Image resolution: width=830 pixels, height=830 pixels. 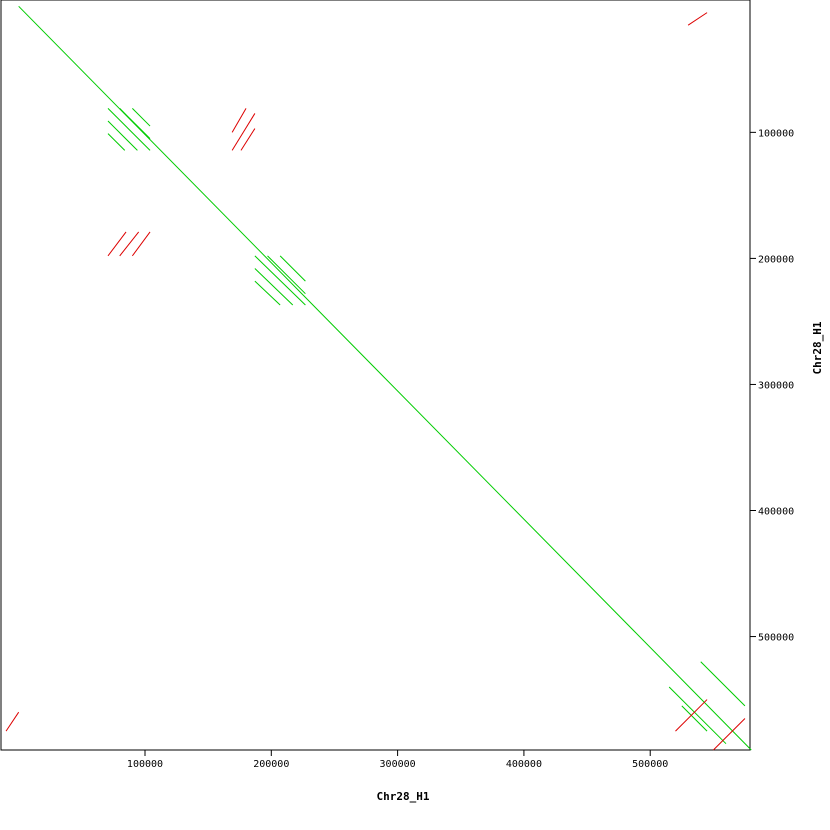 I want to click on x-tick-label: 200000, so click(x=271, y=764).